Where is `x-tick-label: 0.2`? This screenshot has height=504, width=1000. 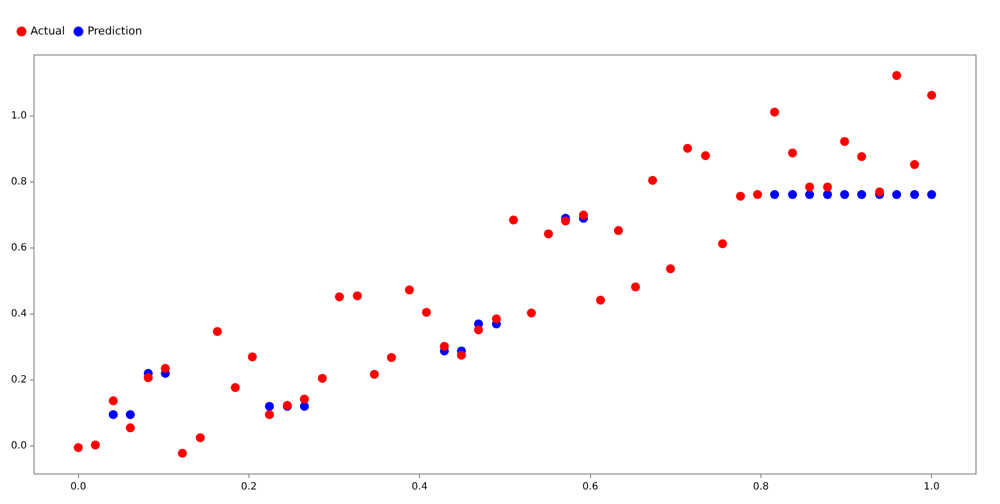 x-tick-label: 0.2 is located at coordinates (248, 487).